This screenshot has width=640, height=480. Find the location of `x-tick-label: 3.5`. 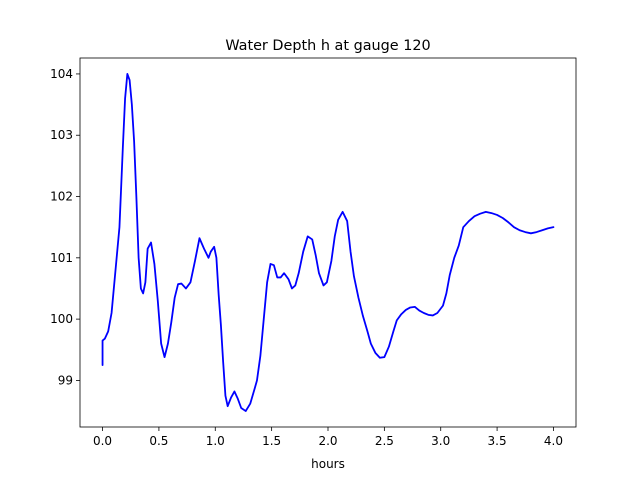

x-tick-label: 3.5 is located at coordinates (497, 441).